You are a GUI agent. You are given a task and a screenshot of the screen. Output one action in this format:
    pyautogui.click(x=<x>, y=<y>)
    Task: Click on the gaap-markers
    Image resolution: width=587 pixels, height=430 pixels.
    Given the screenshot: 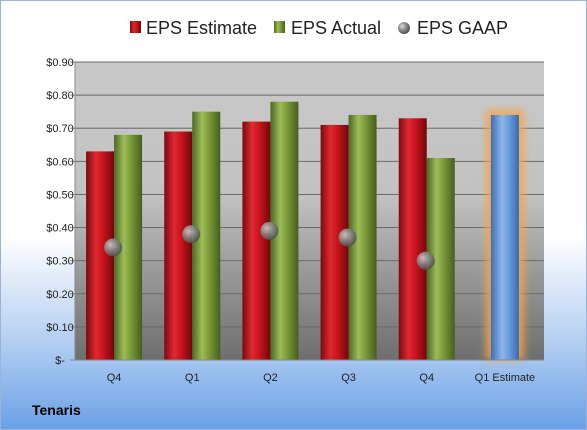 What is the action you would take?
    pyautogui.click(x=269, y=245)
    